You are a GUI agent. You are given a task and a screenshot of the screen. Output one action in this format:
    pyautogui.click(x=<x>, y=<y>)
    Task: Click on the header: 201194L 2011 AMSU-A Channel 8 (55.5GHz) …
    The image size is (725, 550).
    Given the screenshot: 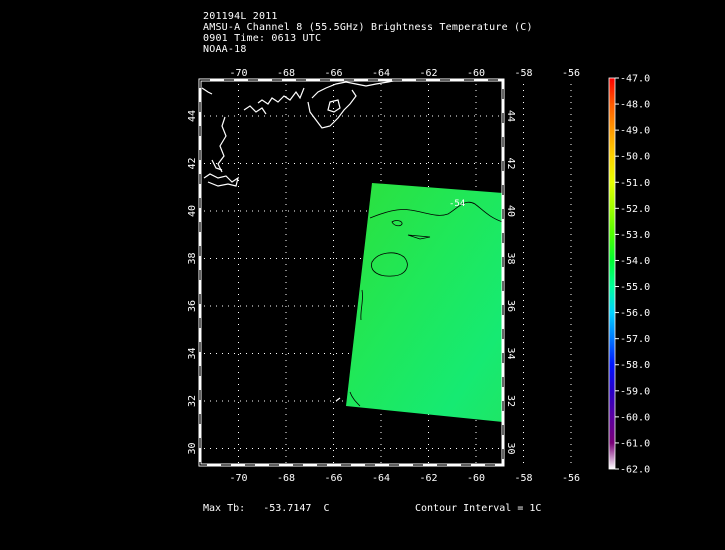 What is the action you would take?
    pyautogui.click(x=368, y=33)
    